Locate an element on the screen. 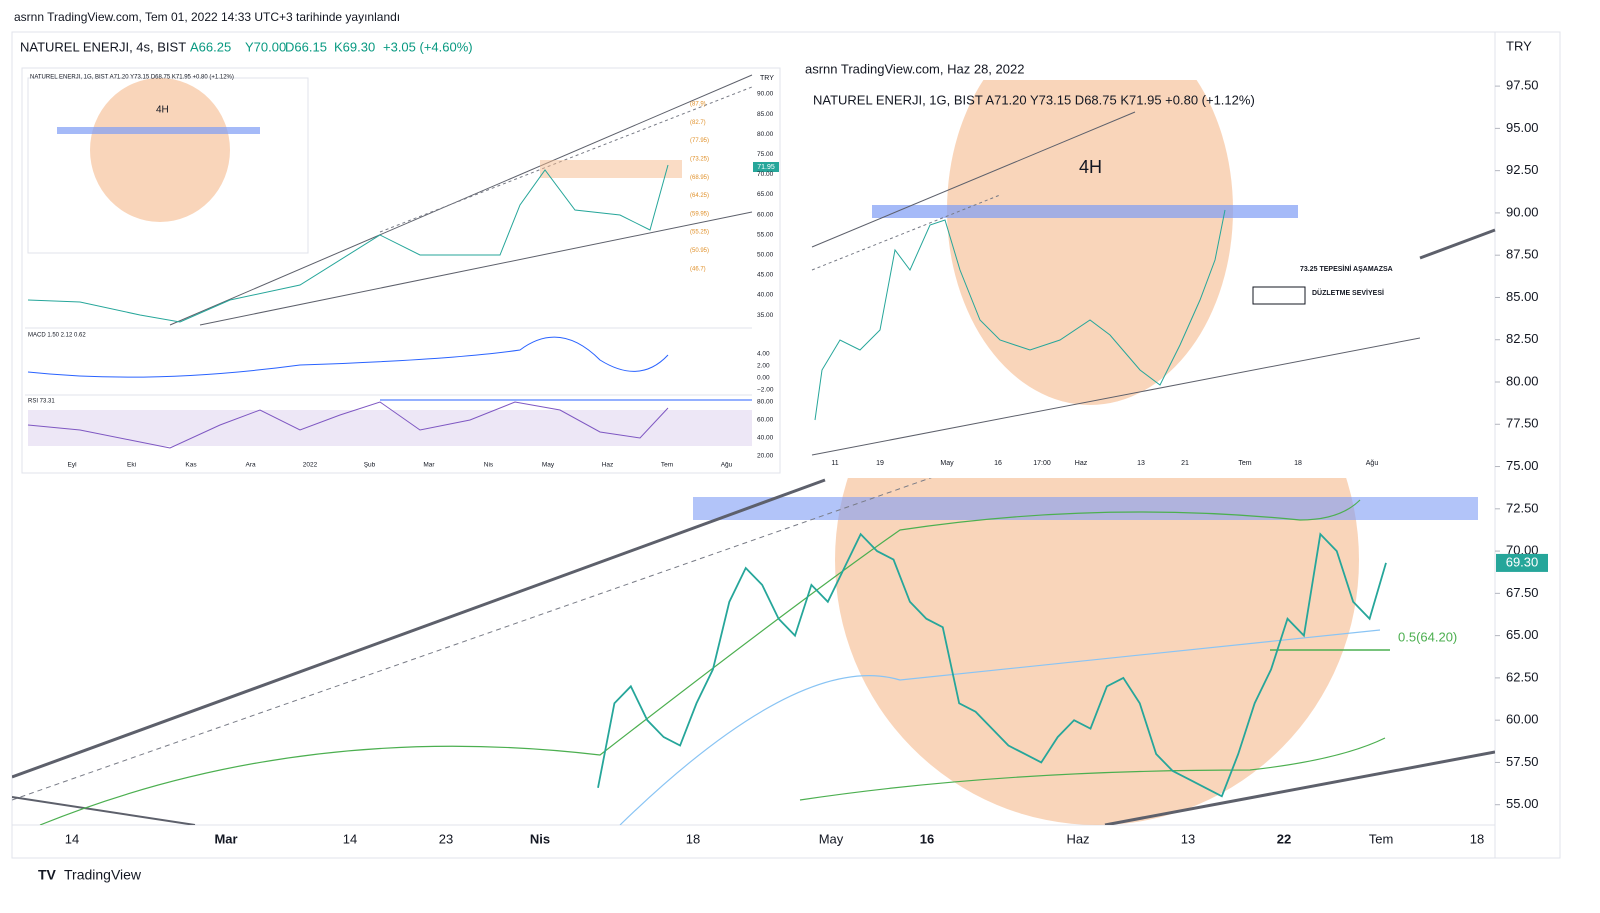  price-tag: 69.30 is located at coordinates (1522, 561).